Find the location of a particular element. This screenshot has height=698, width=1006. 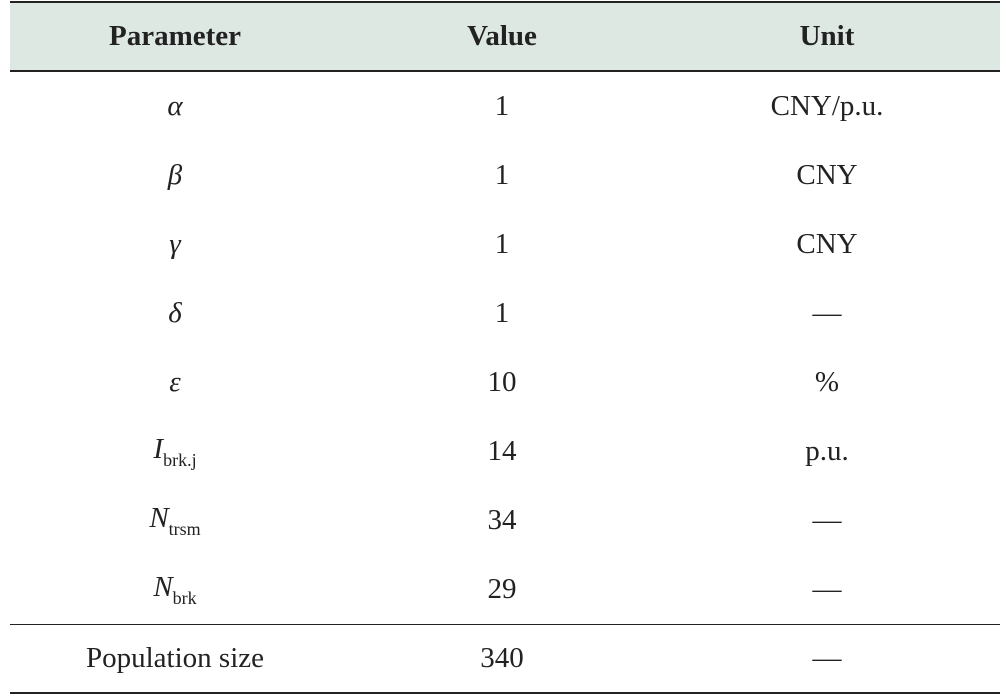

table-row: Ntrsm 34 — is located at coordinates (505, 520).